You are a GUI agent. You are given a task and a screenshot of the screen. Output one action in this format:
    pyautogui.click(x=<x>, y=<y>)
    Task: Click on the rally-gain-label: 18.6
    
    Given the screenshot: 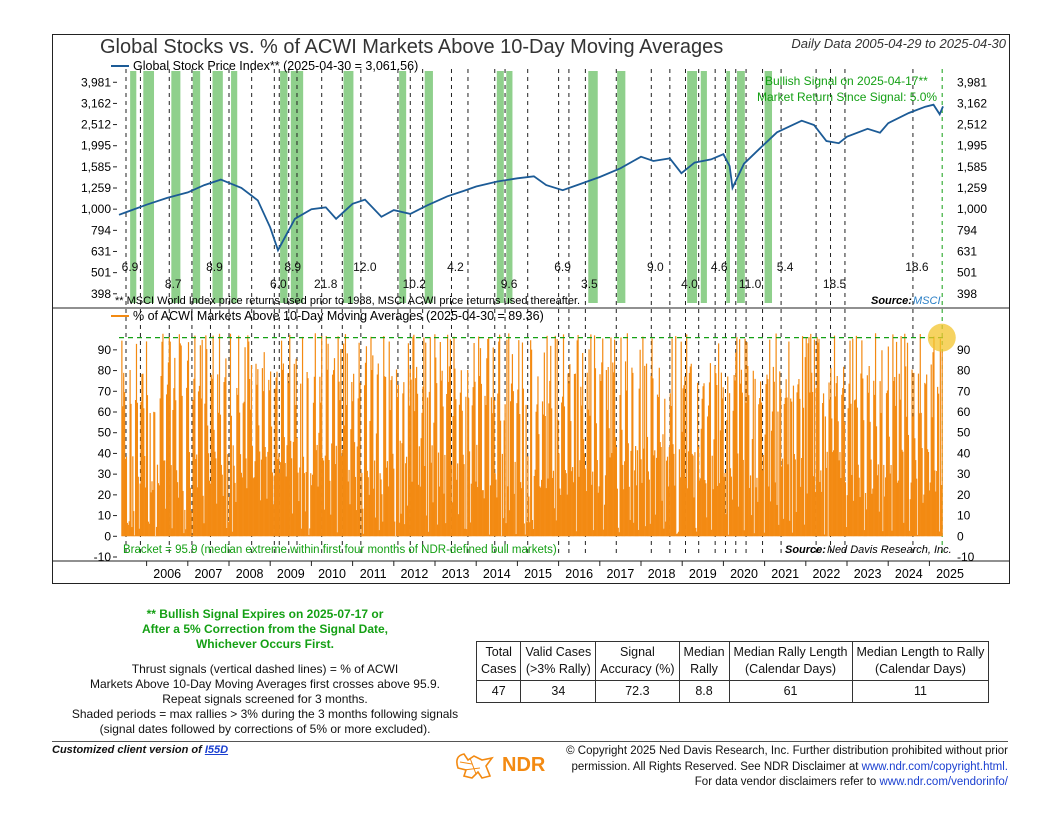 What is the action you would take?
    pyautogui.click(x=917, y=267)
    